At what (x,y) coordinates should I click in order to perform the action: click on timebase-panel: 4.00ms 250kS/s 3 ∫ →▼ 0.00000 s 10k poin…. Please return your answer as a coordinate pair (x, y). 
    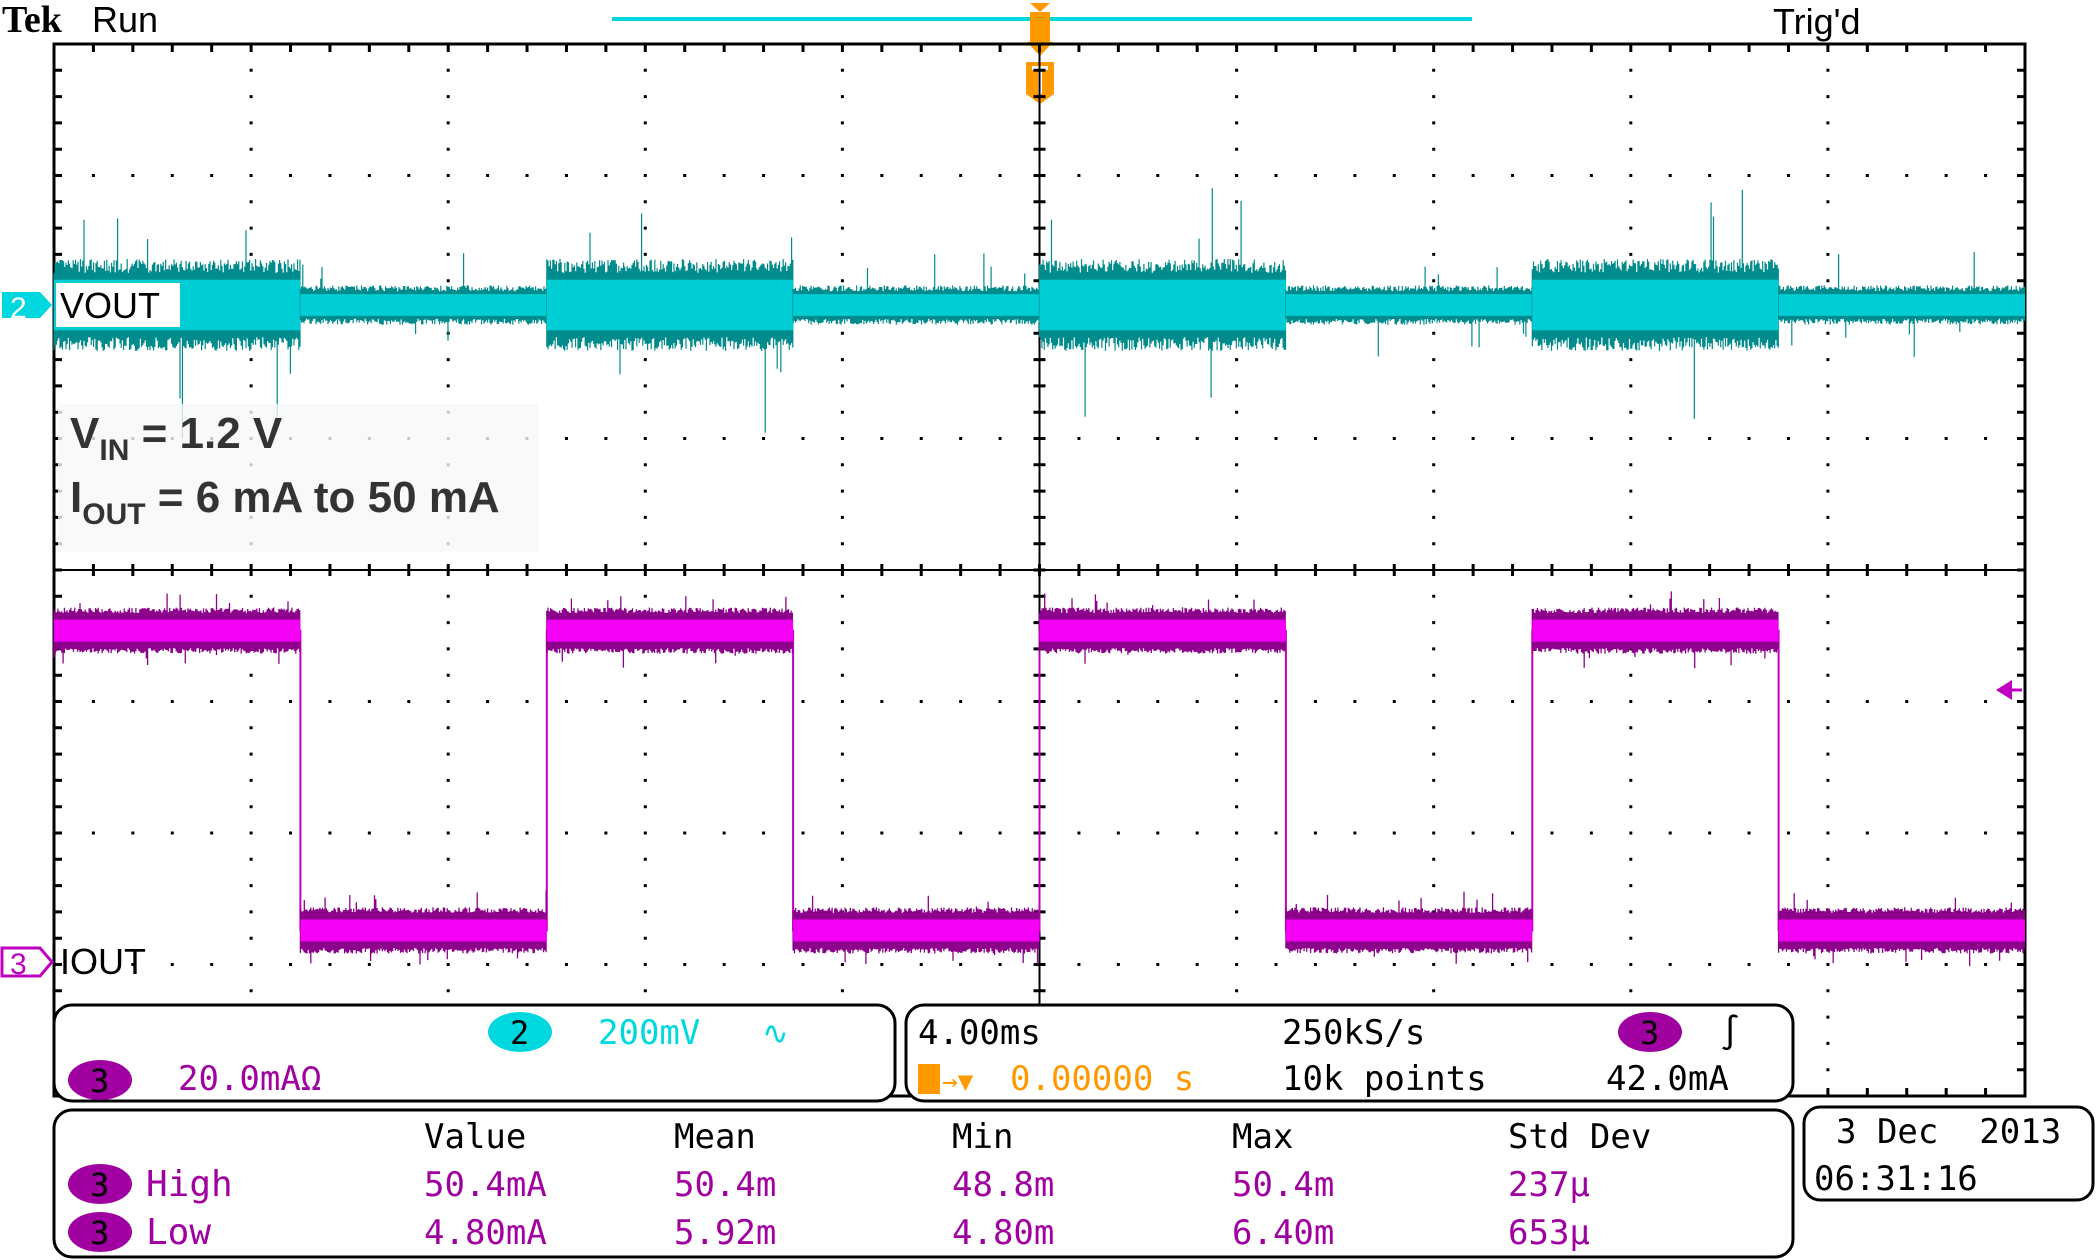
    Looking at the image, I should click on (1349, 1053).